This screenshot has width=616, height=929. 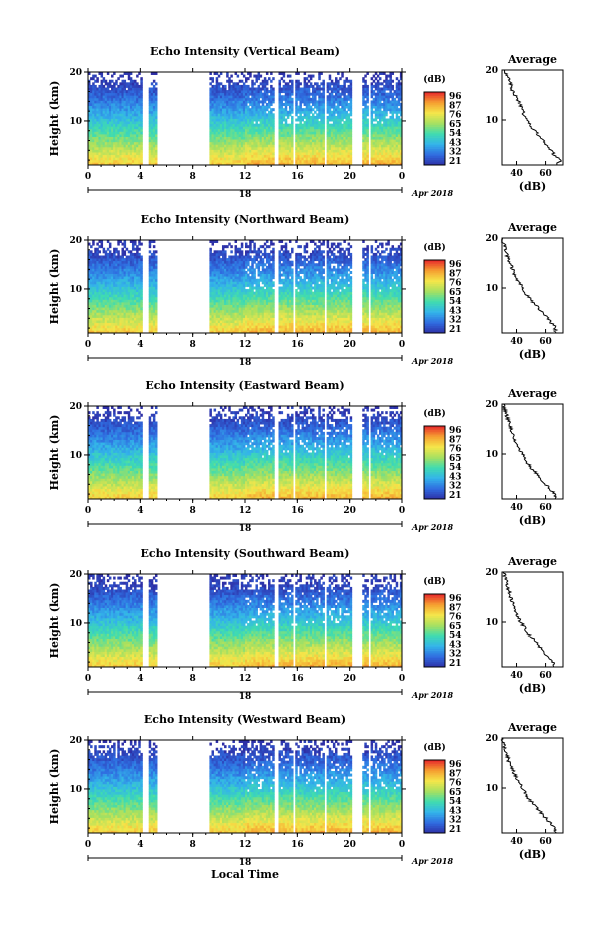 I want to click on x-tick-label: 12, so click(x=245, y=177).